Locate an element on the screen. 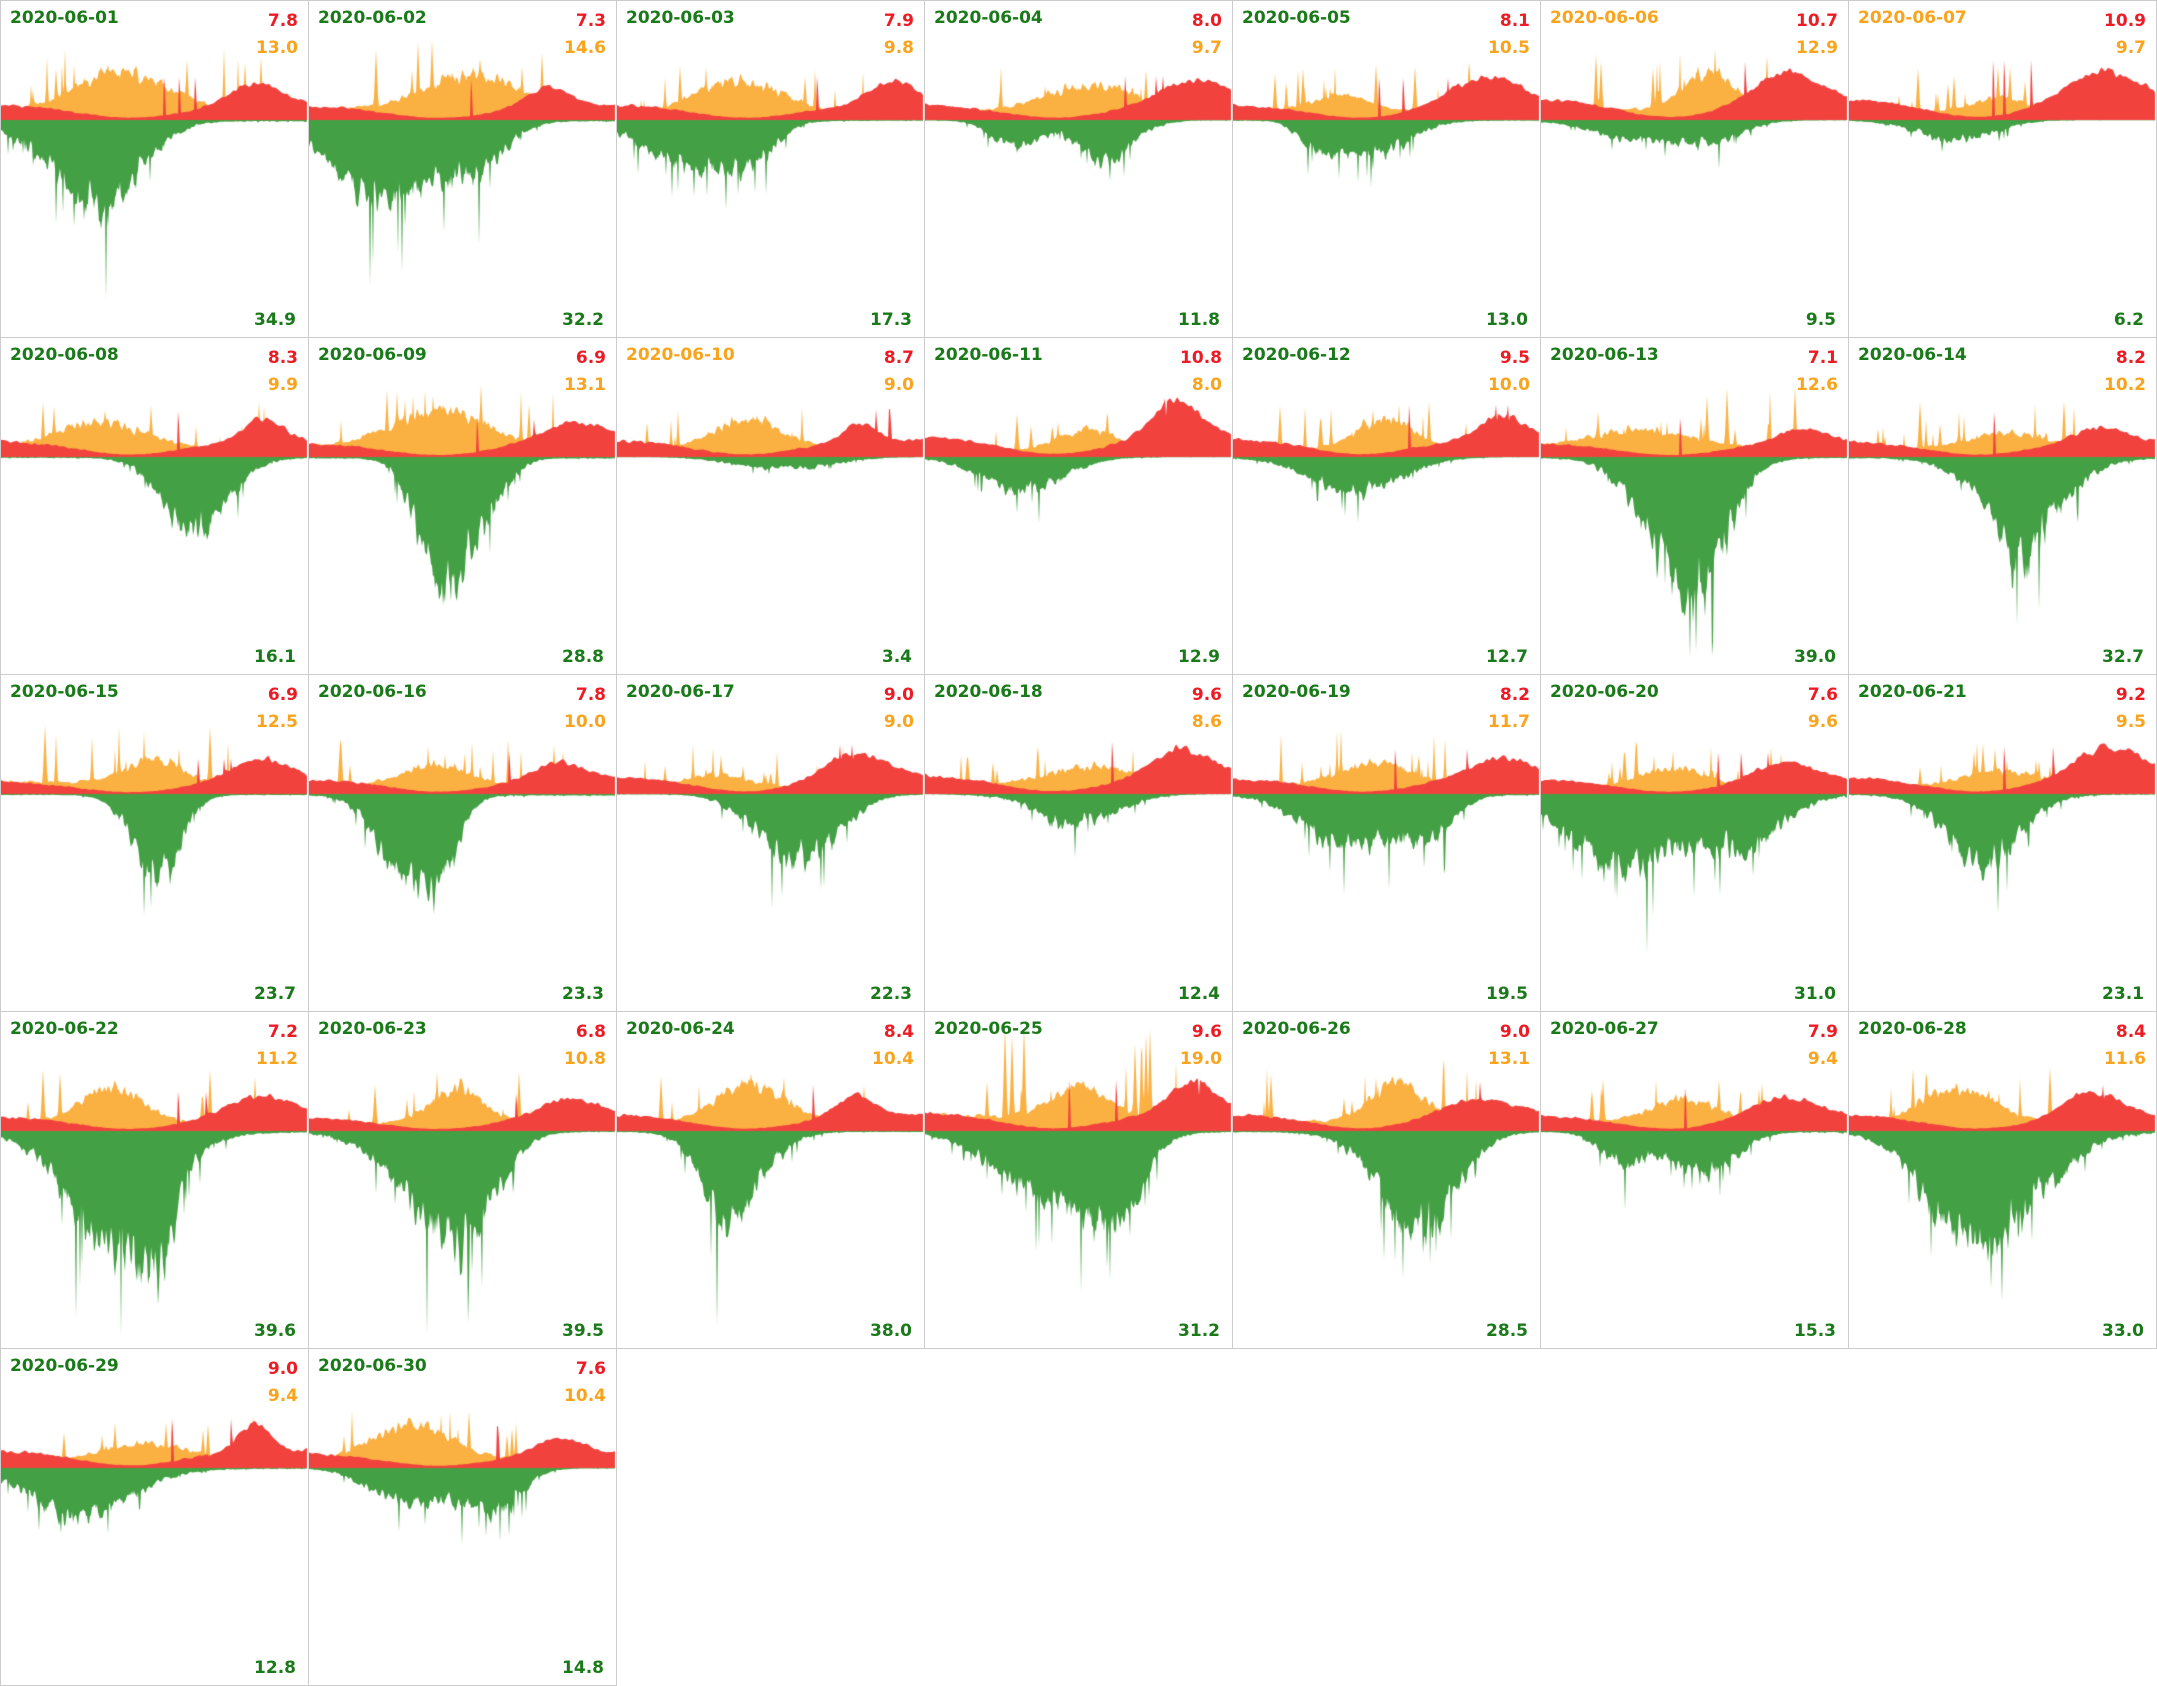 The width and height of the screenshot is (2157, 1686). panel-date-label: 2020-06-02 is located at coordinates (372, 18).